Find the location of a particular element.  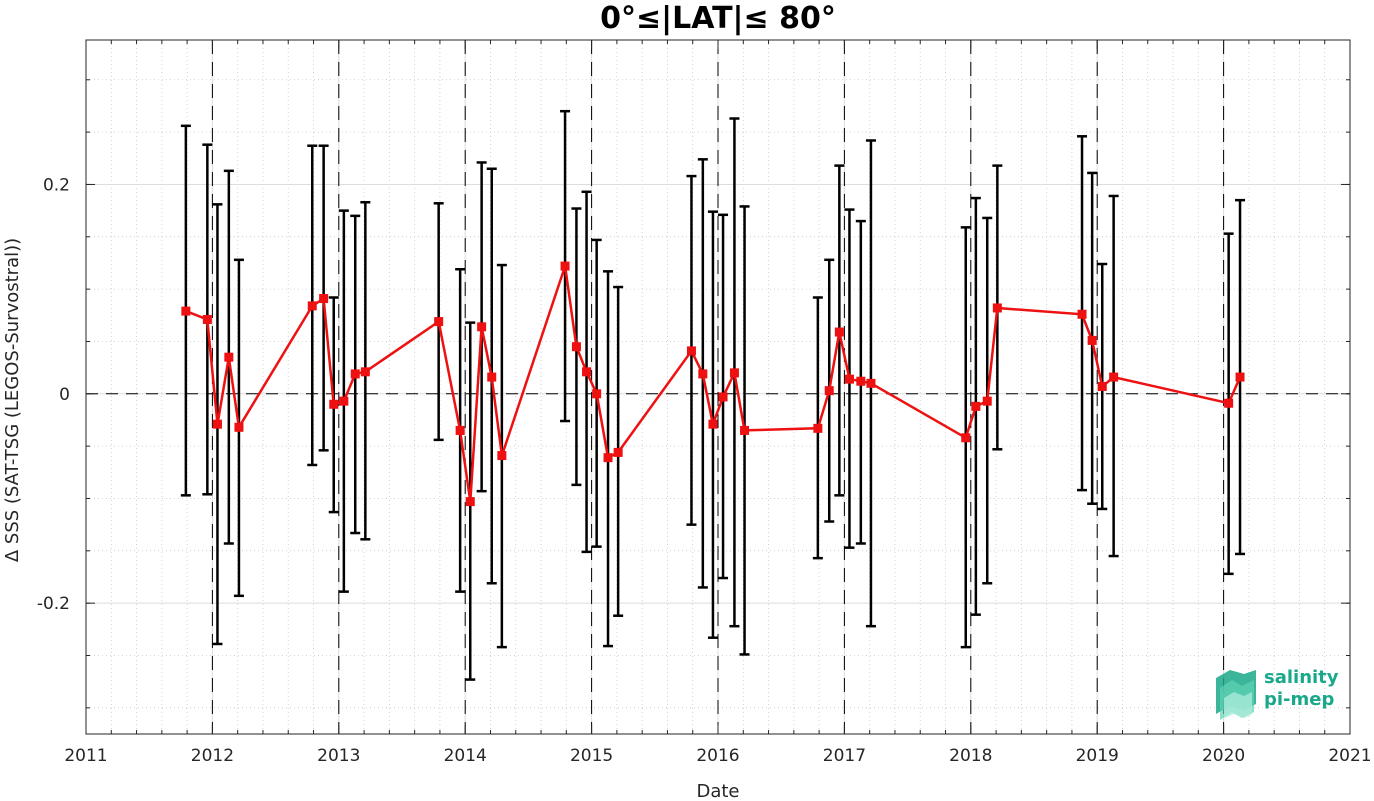

salinity-pi-mep-logo: salinity pi-mep is located at coordinates (1279, 692).